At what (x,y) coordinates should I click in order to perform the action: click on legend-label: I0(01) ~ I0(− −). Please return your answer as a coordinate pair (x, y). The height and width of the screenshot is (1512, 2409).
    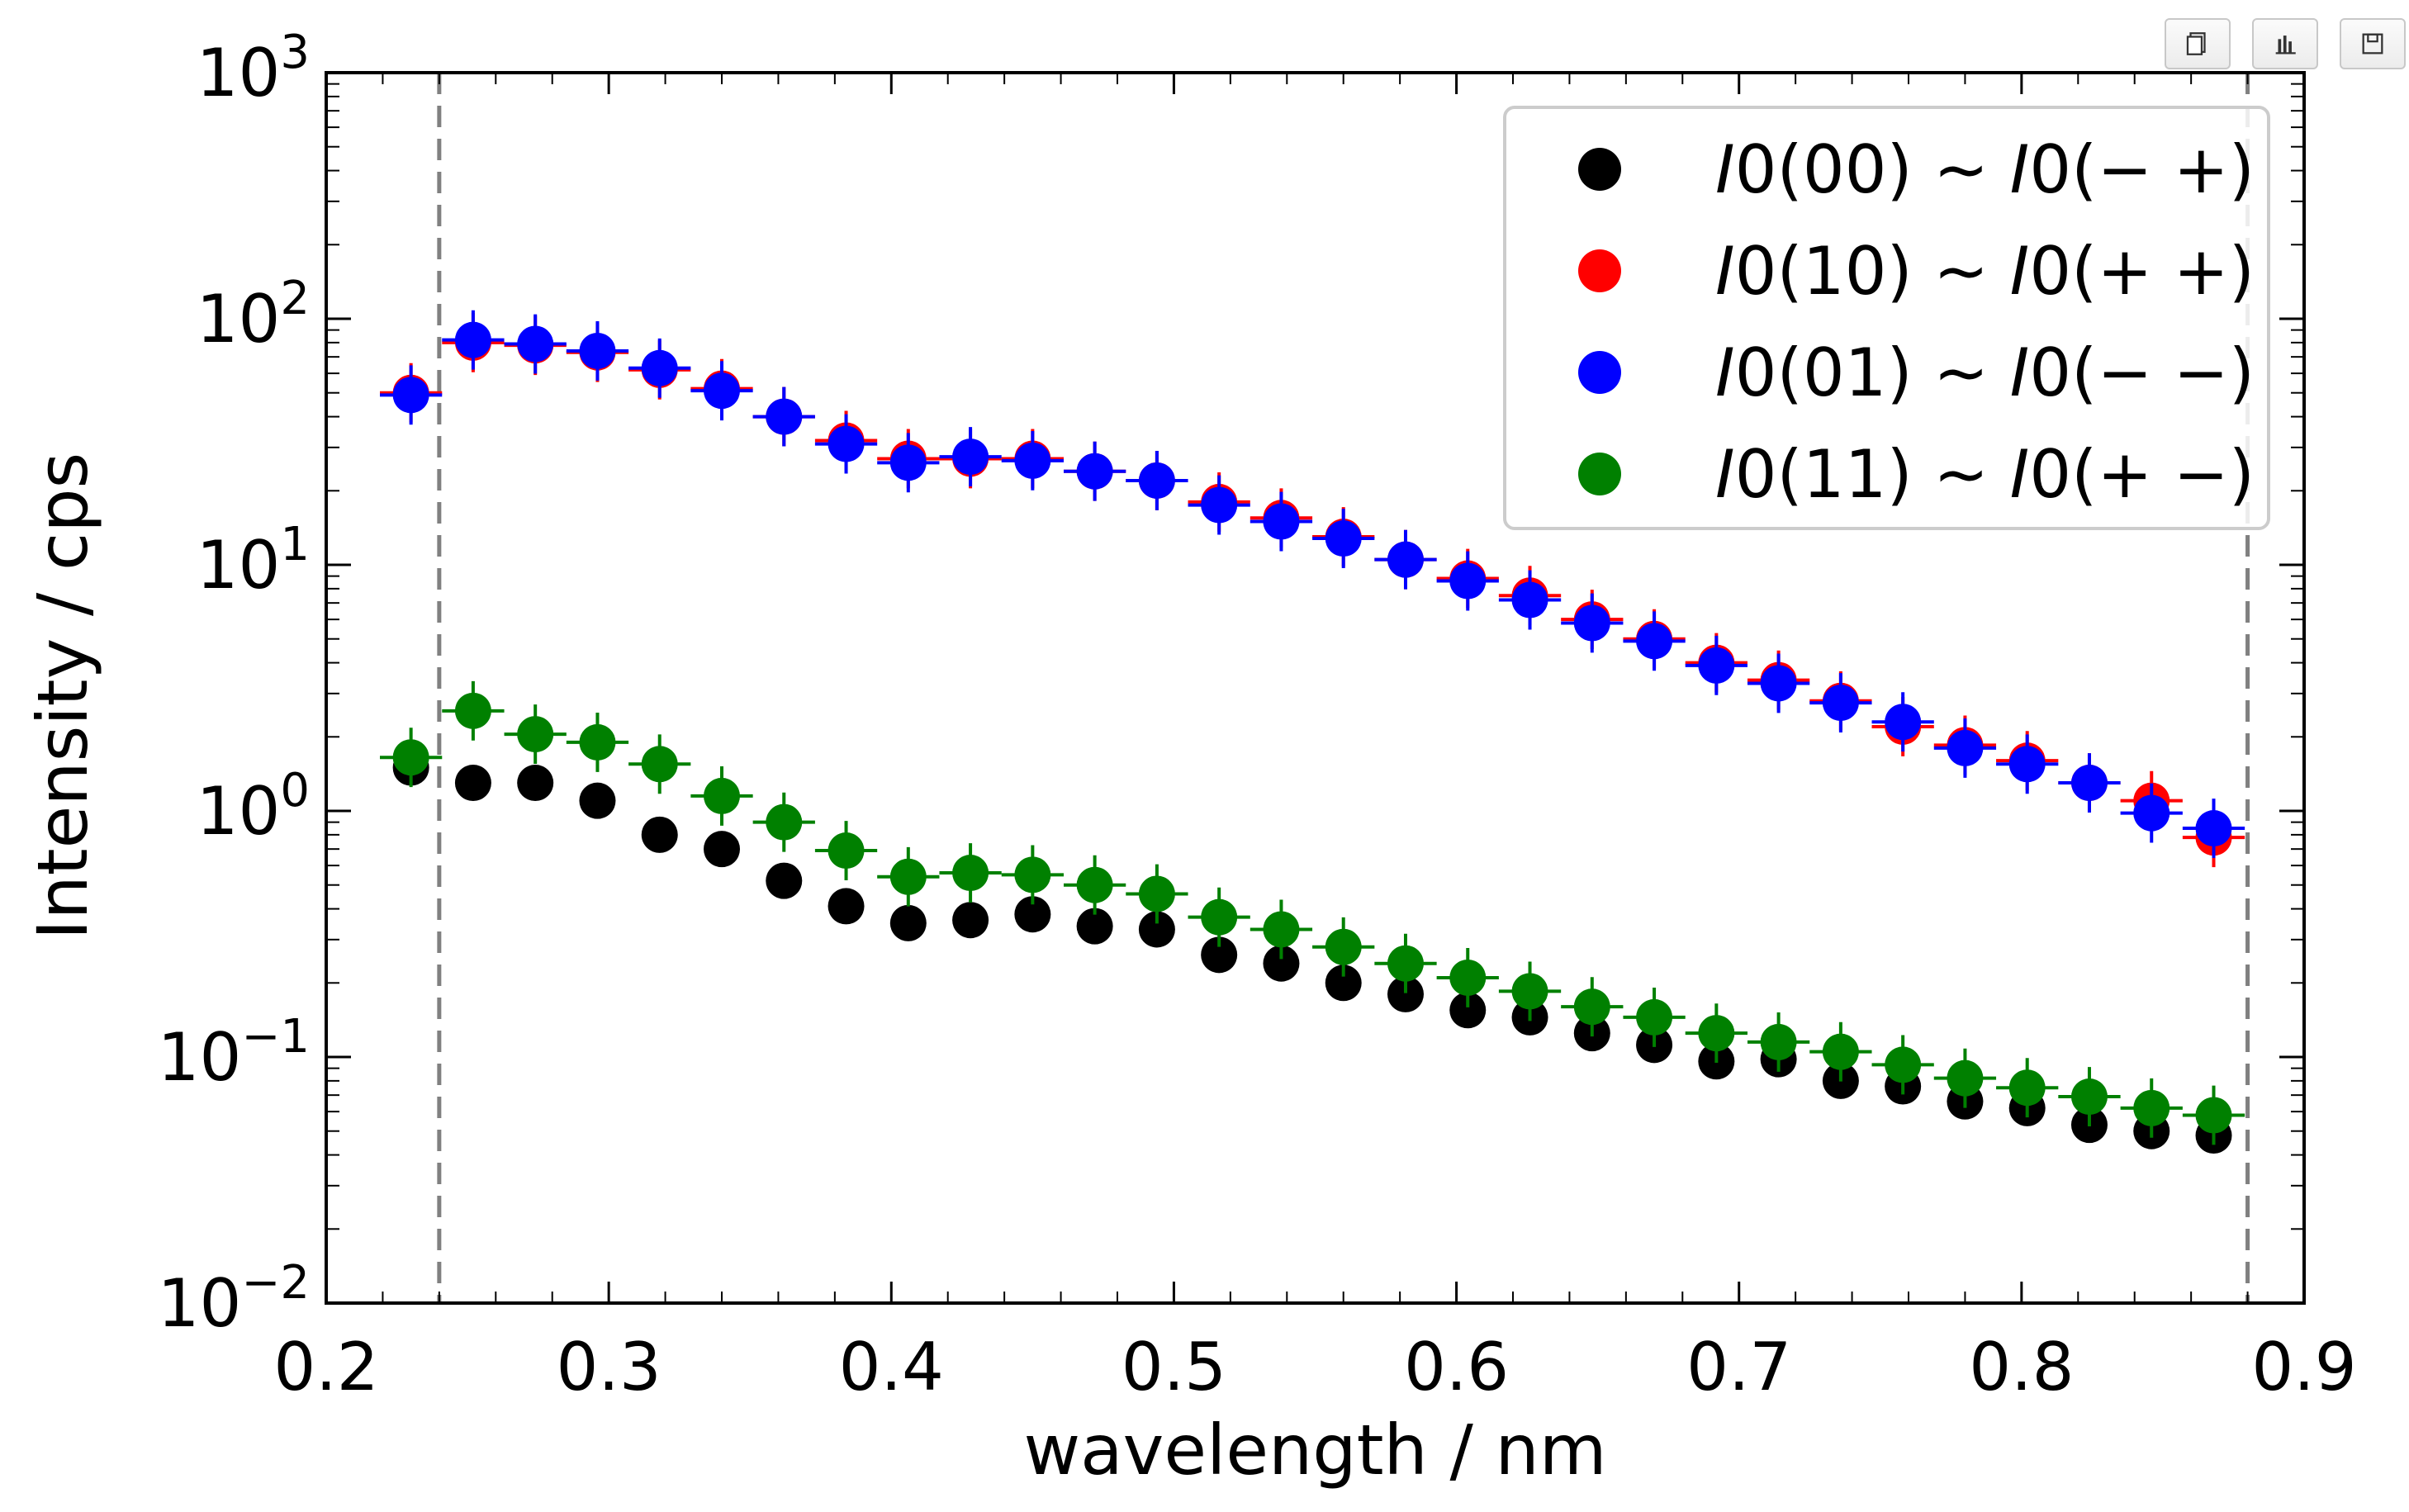
    Looking at the image, I should click on (1985, 372).